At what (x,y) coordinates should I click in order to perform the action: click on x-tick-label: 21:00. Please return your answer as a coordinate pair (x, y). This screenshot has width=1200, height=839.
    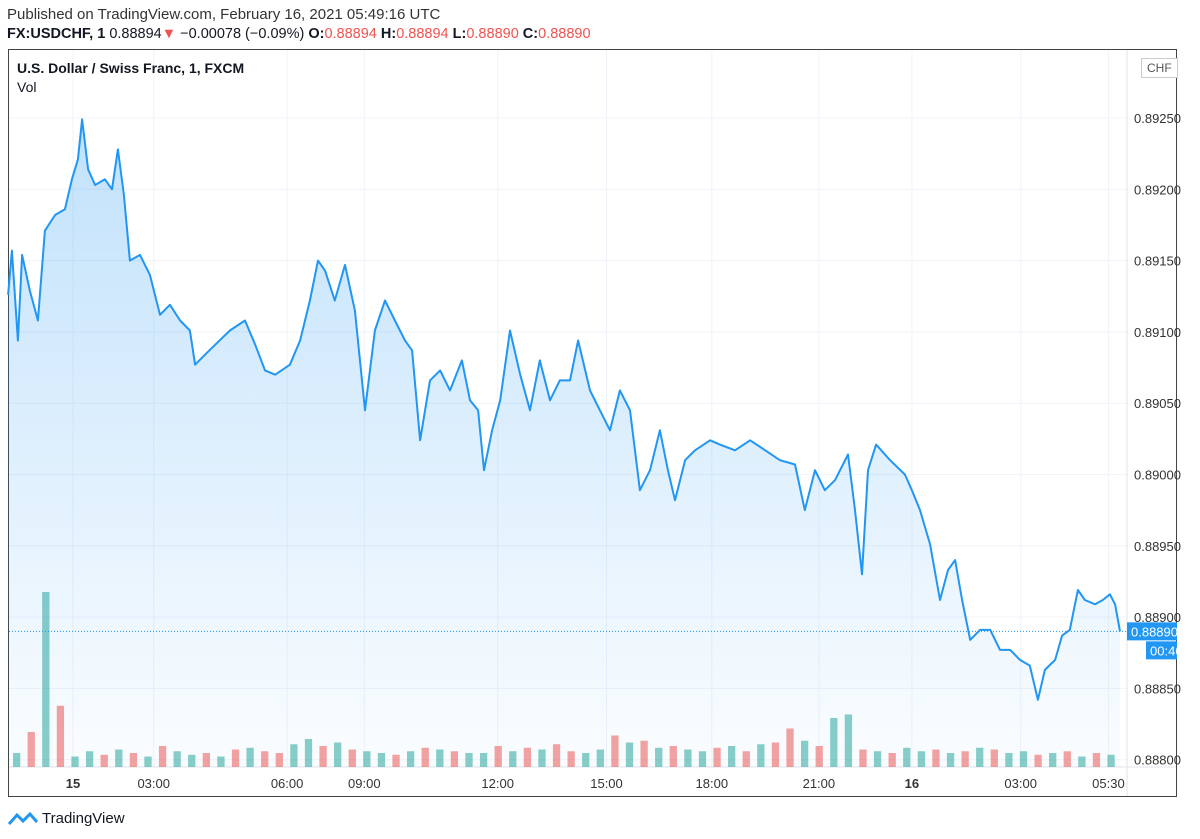
    Looking at the image, I should click on (819, 783).